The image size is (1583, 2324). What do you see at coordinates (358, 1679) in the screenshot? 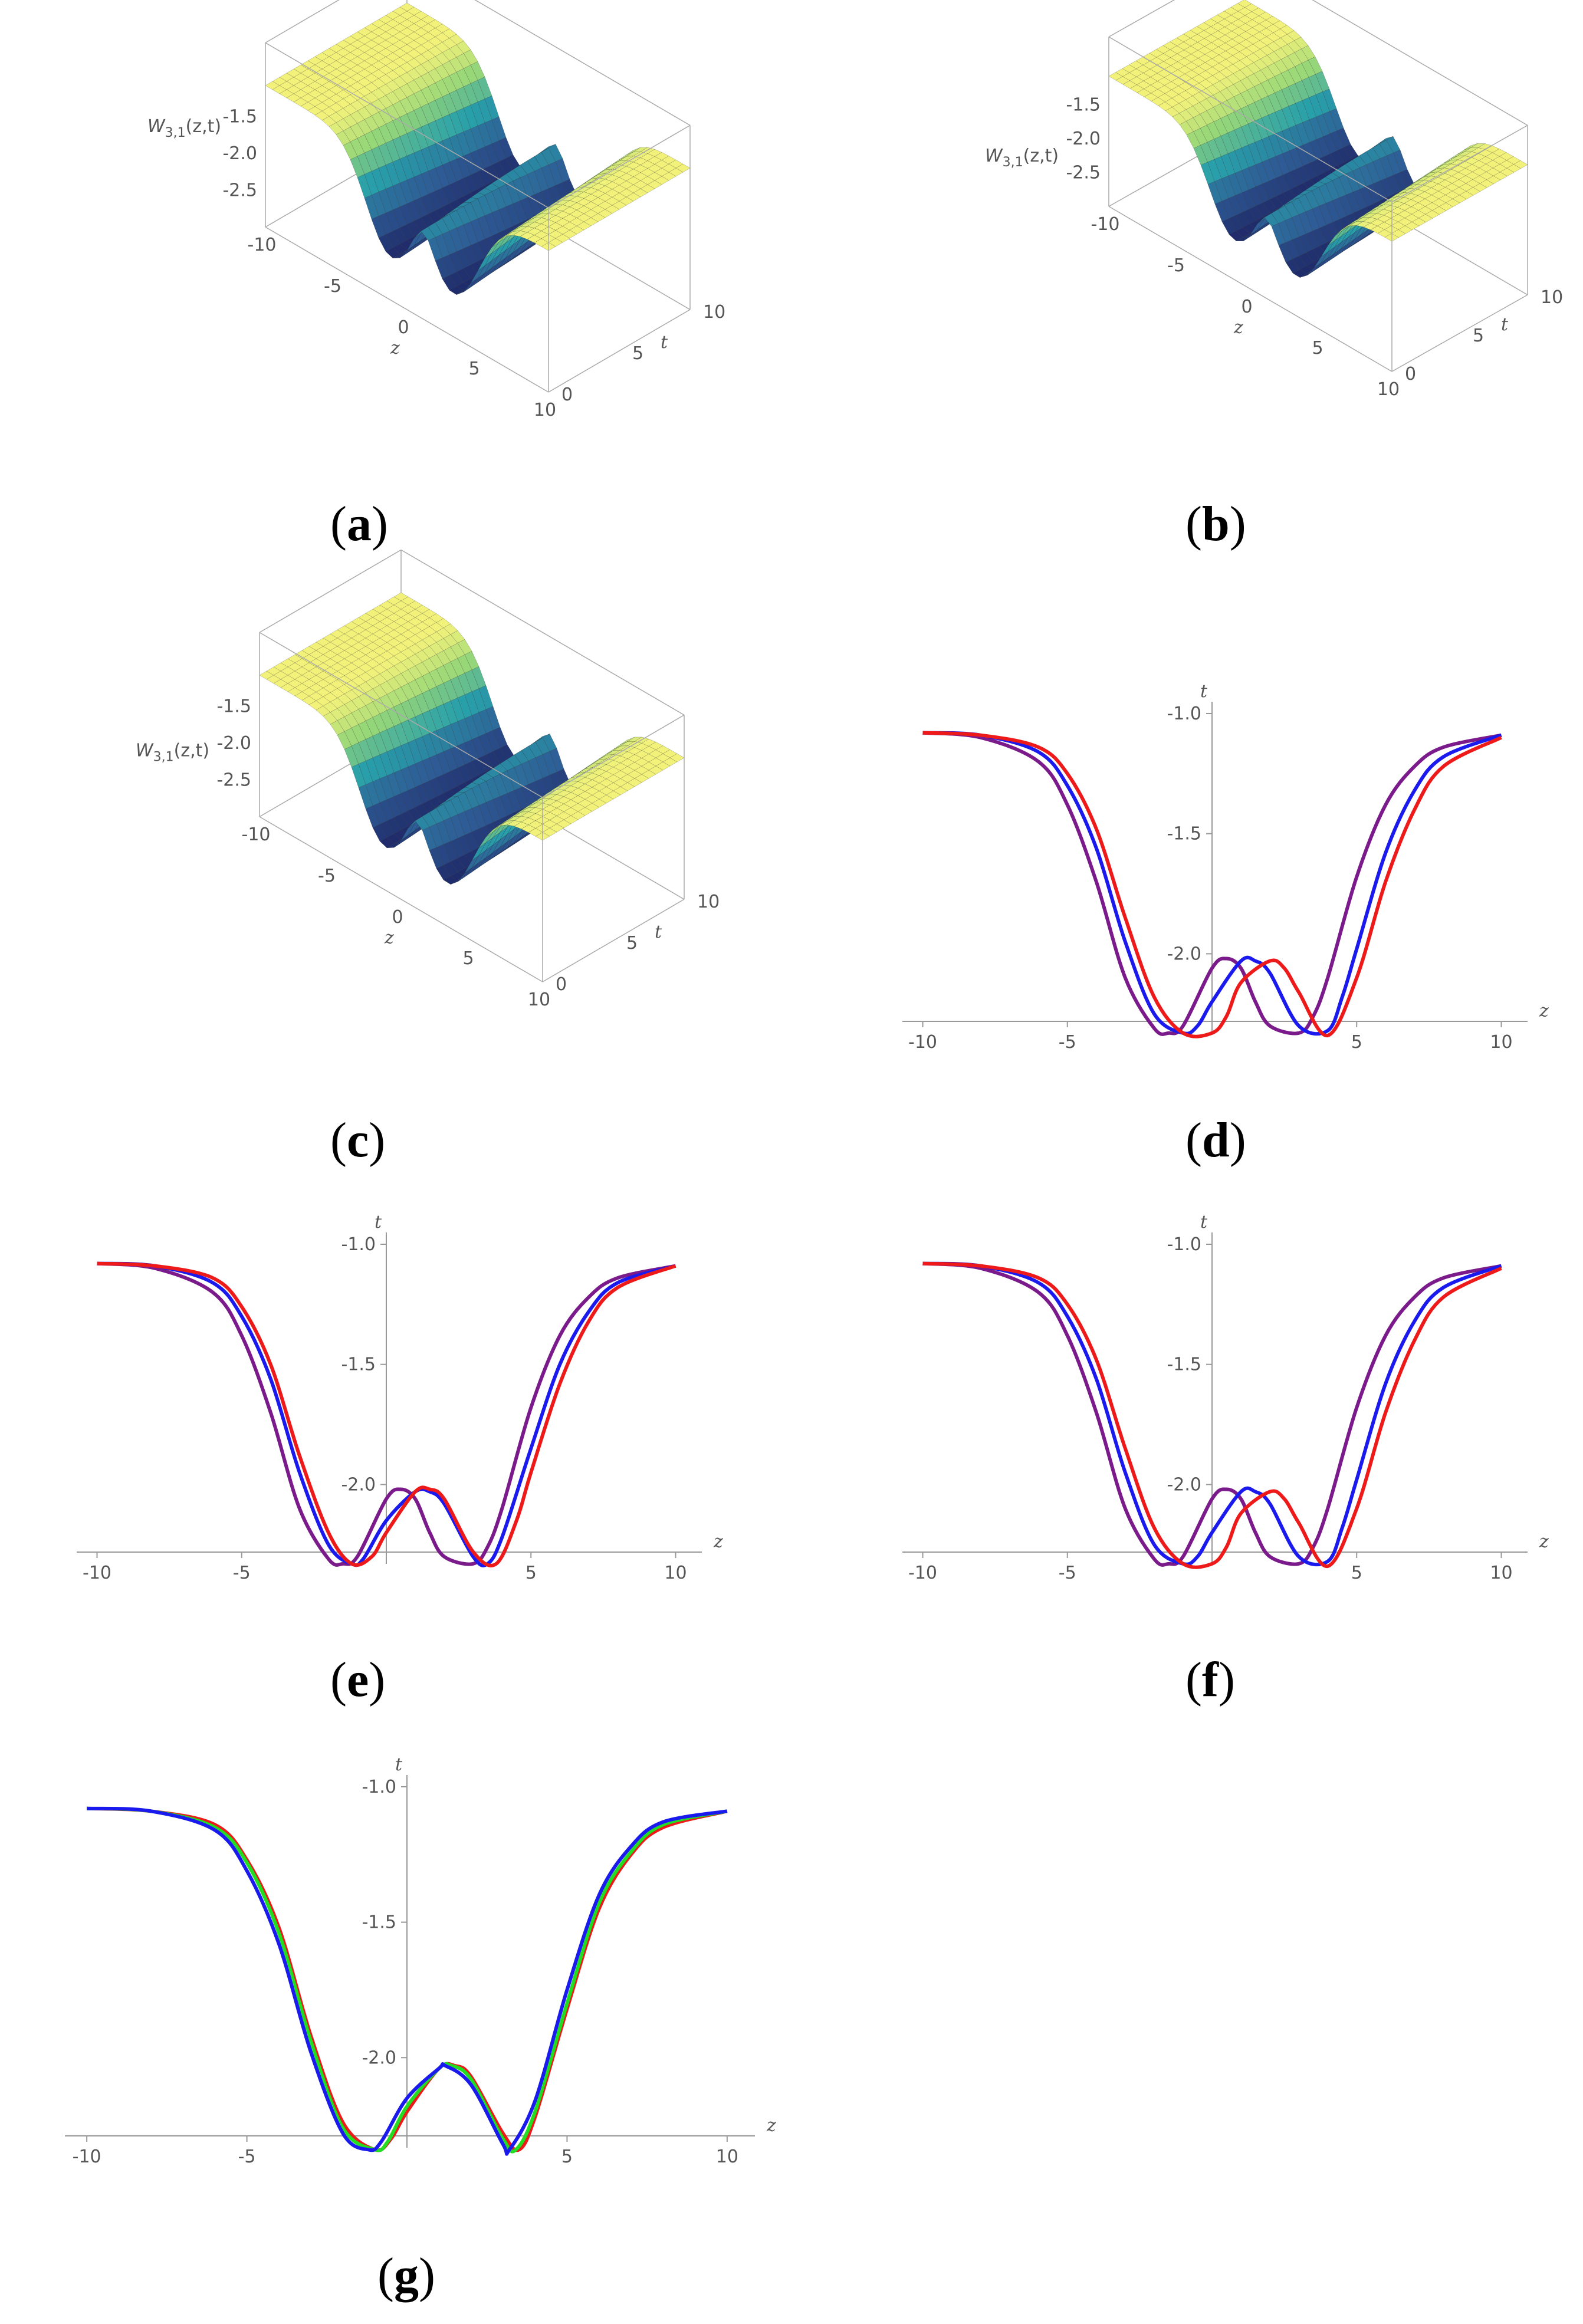
I see `caption-e: (e)` at bounding box center [358, 1679].